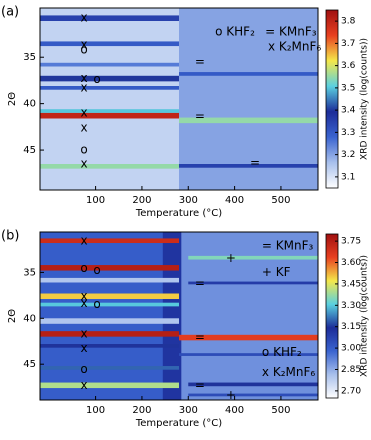 This screenshot has width=371, height=440. What do you see at coordinates (351, 284) in the screenshot?
I see `colorbar-tick-label: 3.45` at bounding box center [351, 284].